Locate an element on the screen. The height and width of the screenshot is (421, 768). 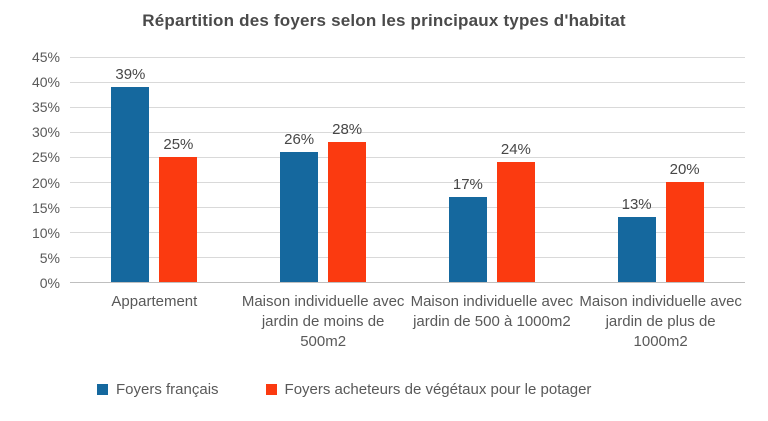
bar-value-label: 17% is located at coordinates (467, 184).